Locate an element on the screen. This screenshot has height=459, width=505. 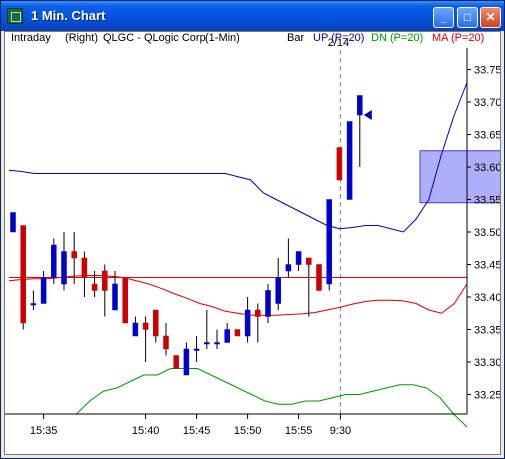
x-tick-label: 15:55 is located at coordinates (299, 431).